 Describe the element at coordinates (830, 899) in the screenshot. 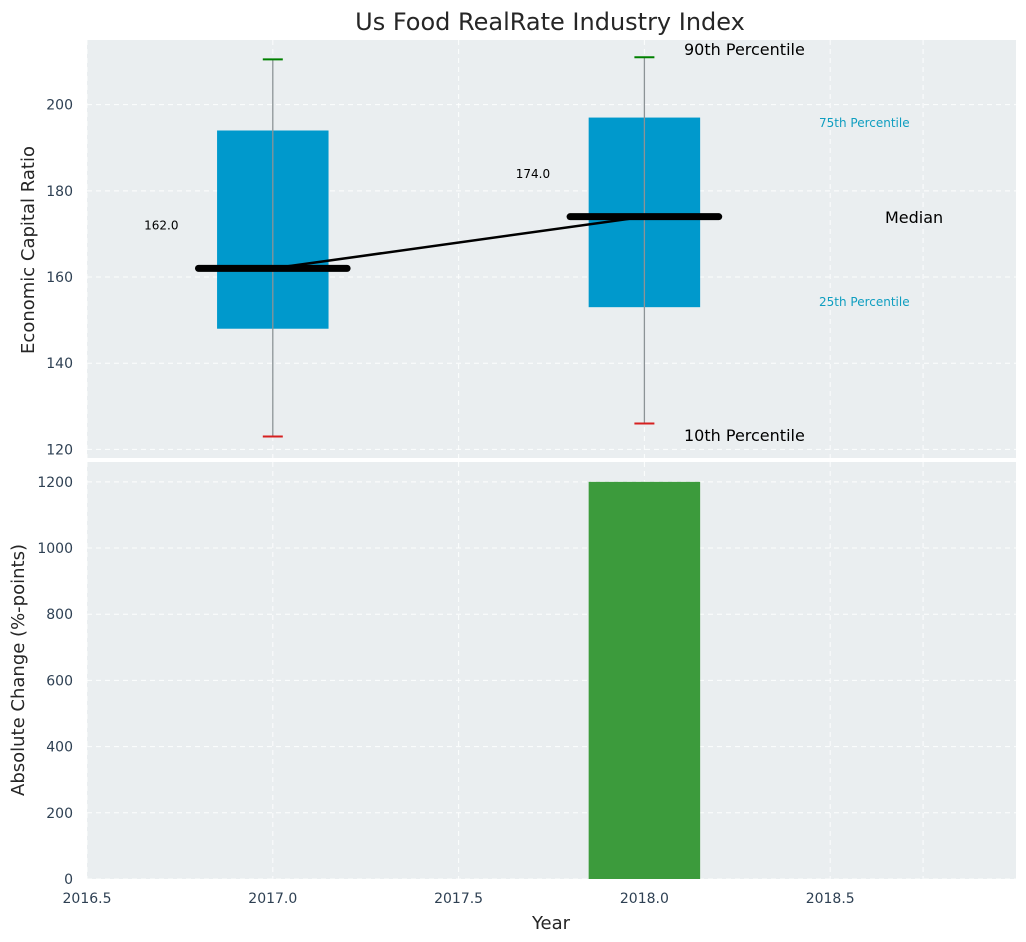

I see `x-tick-label: 2018.5` at that location.